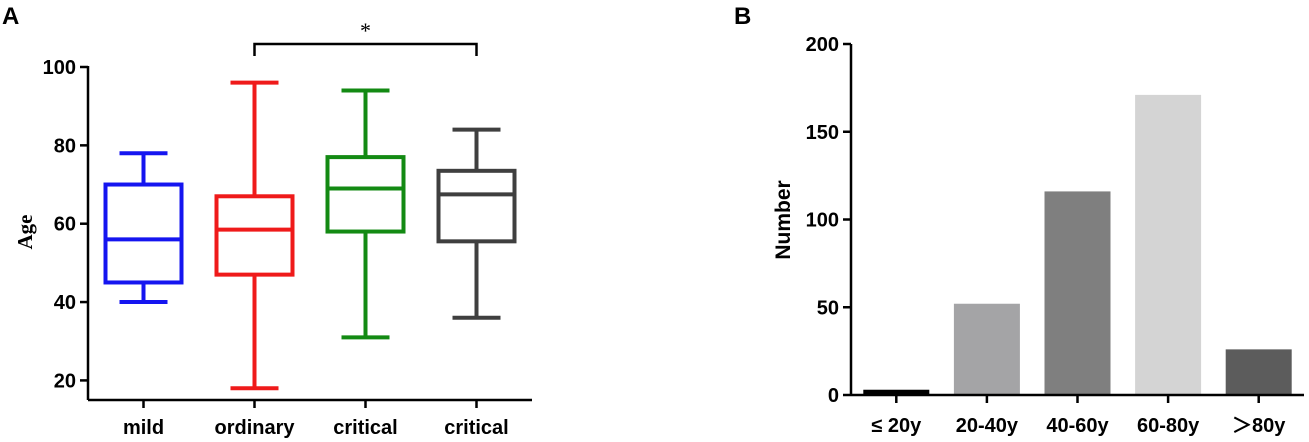  I want to click on y-axis-title: Age, so click(25, 232).